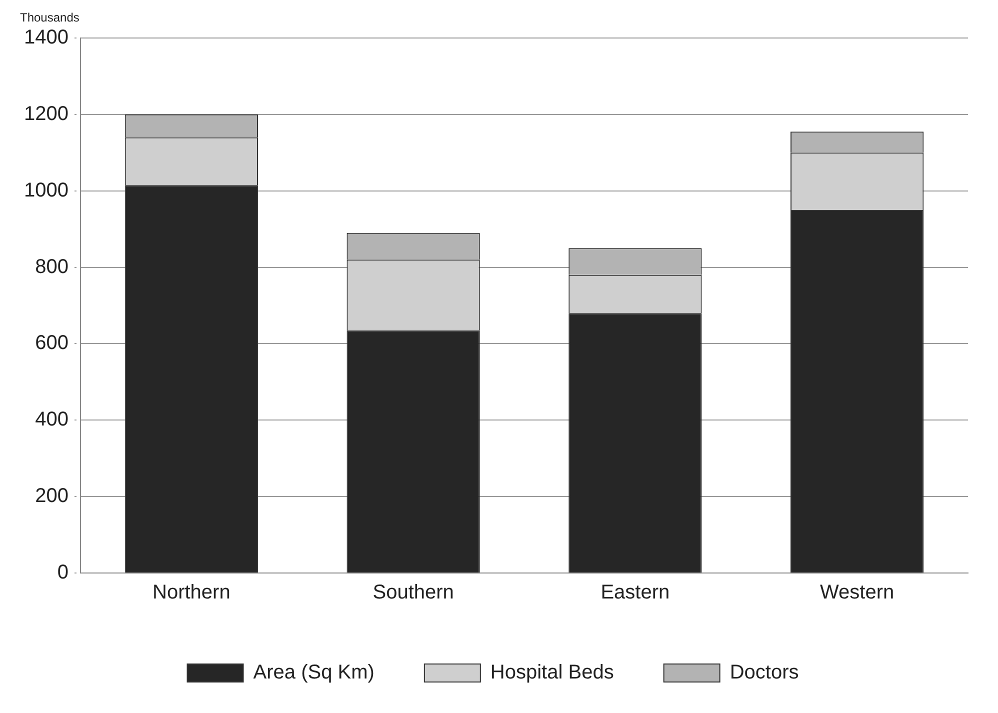  Describe the element at coordinates (764, 673) in the screenshot. I see `legend-label: Doctors` at that location.